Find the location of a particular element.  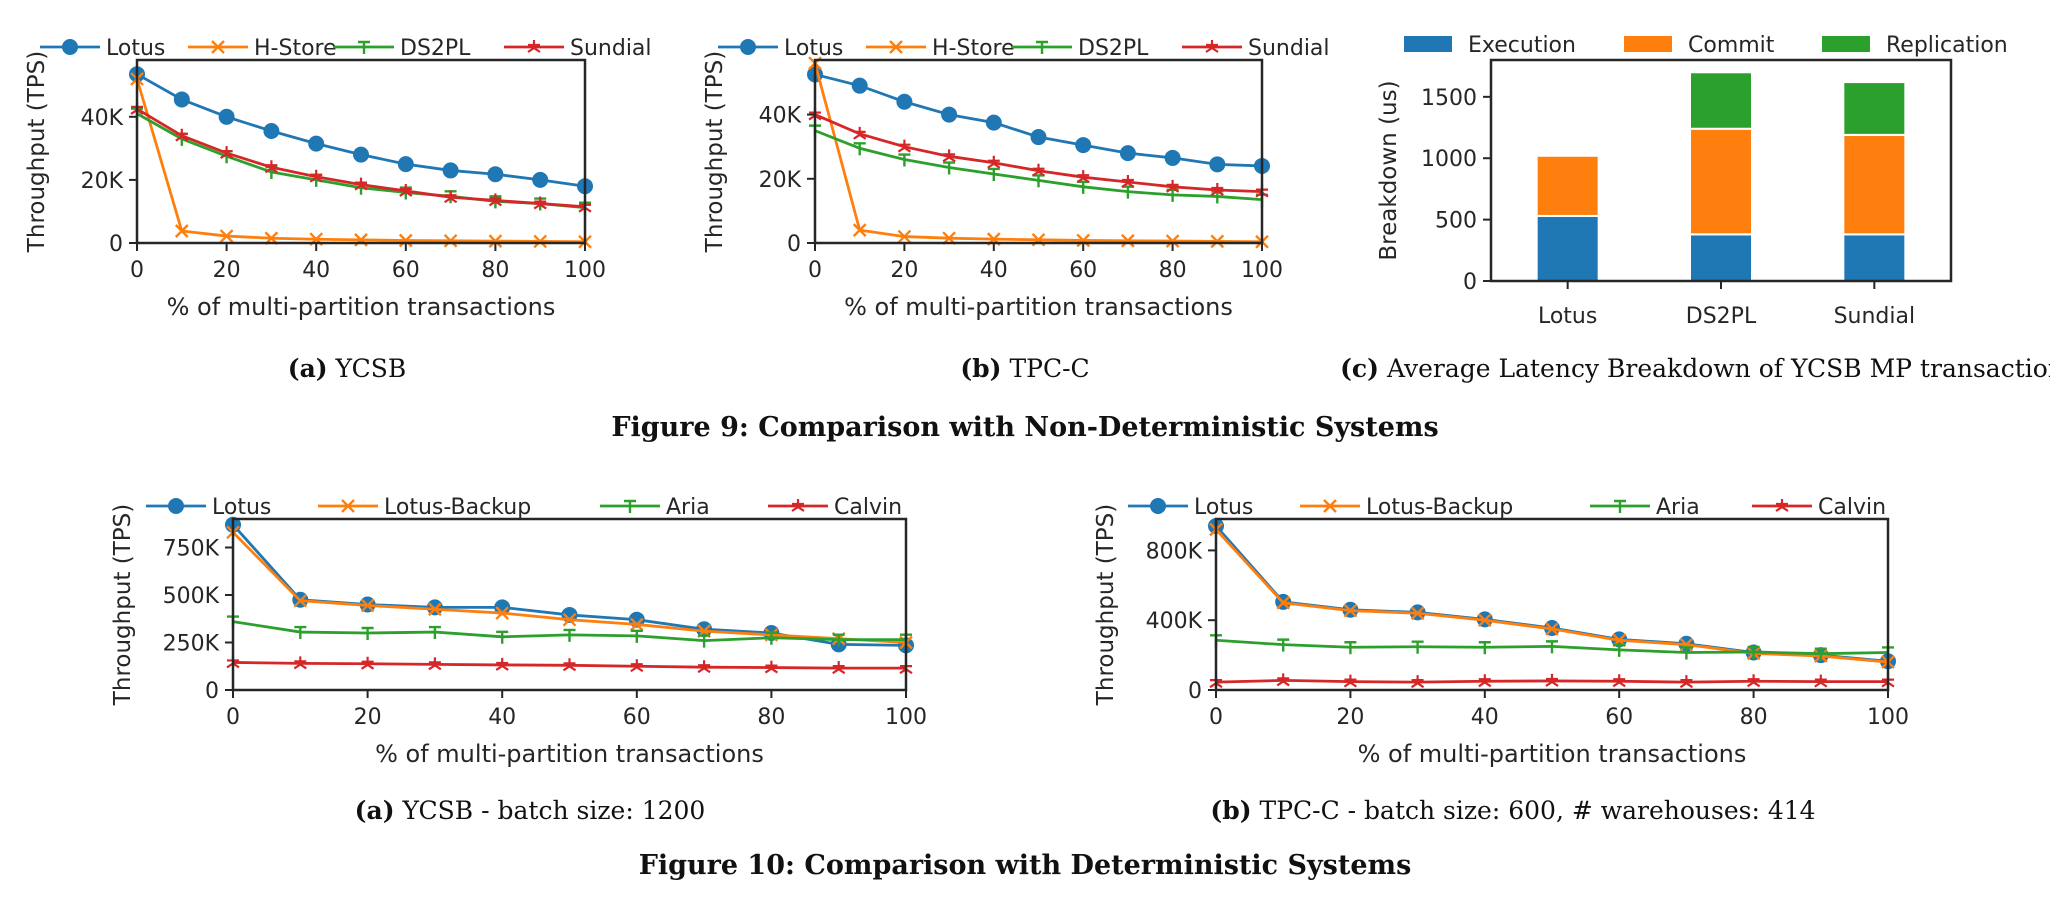

legend-item-replication: Replication is located at coordinates (1915, 45).